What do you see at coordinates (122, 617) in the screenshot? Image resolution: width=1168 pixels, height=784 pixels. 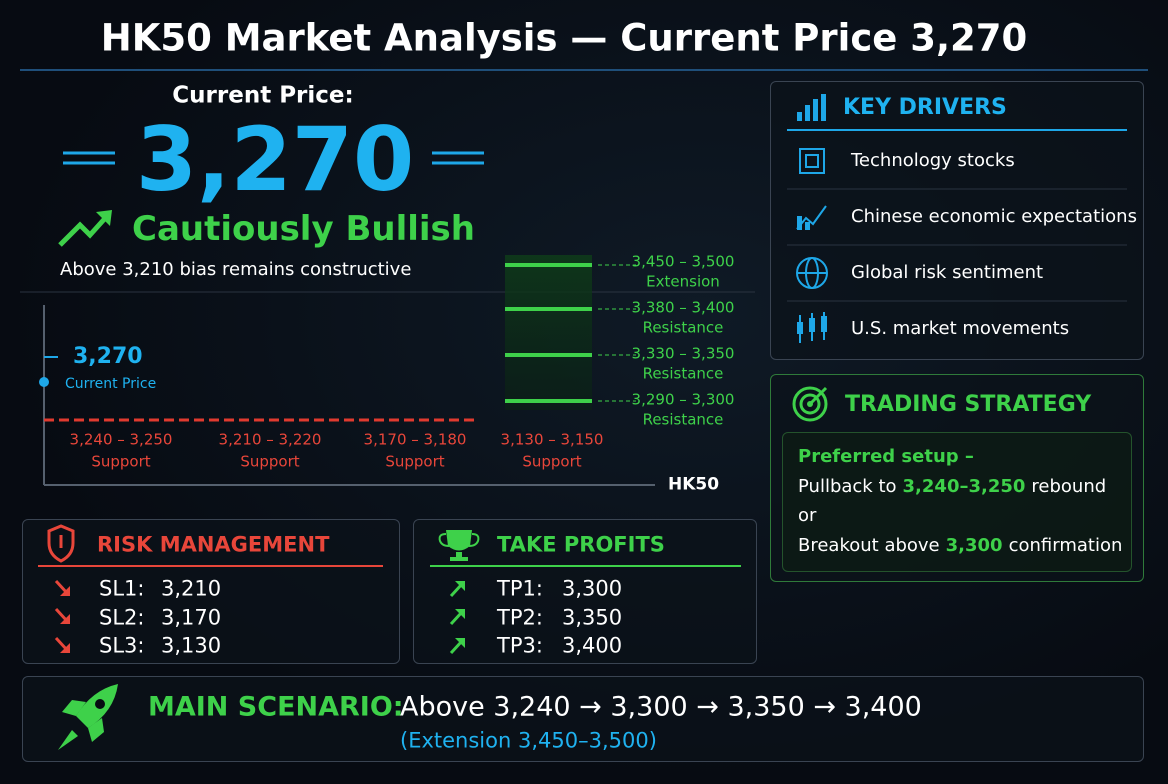 I see `sl-label: SL2:` at bounding box center [122, 617].